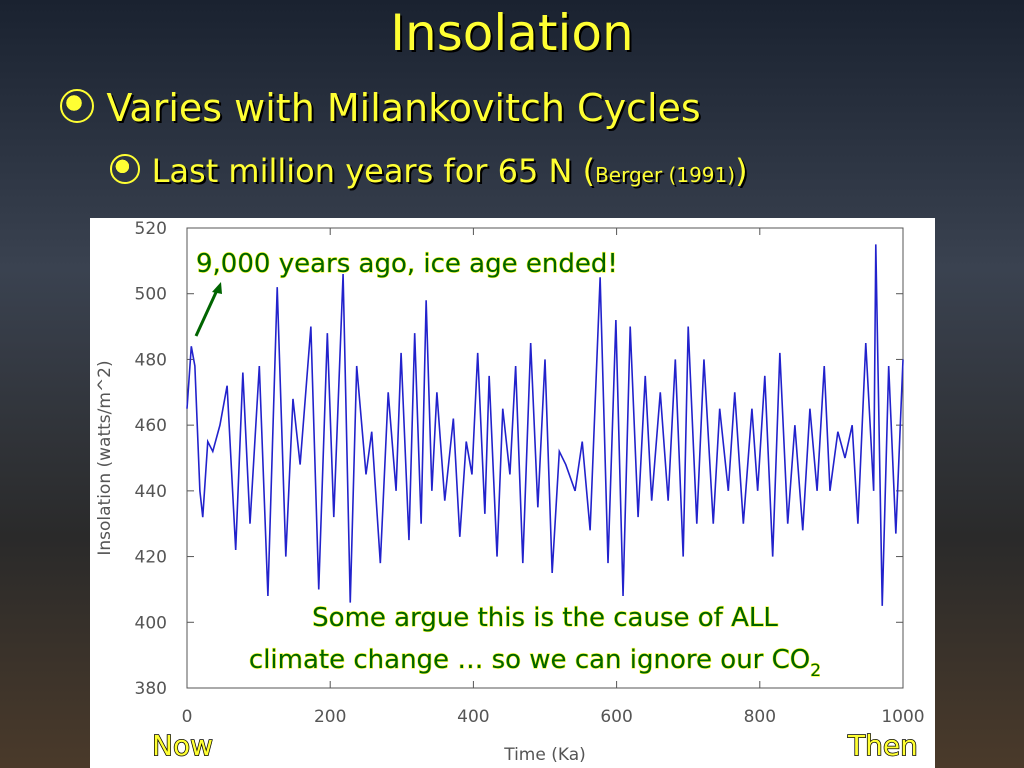 This screenshot has height=768, width=1024. What do you see at coordinates (151, 558) in the screenshot?
I see `y-tick-label: 420` at bounding box center [151, 558].